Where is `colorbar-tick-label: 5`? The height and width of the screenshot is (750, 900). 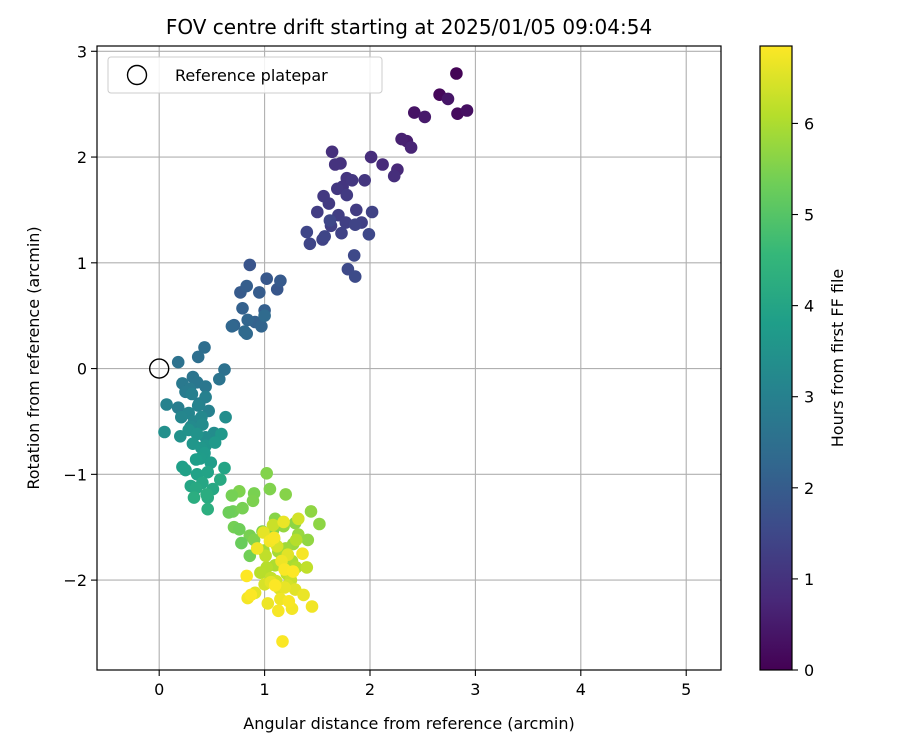 colorbar-tick-label: 5 is located at coordinates (809, 215).